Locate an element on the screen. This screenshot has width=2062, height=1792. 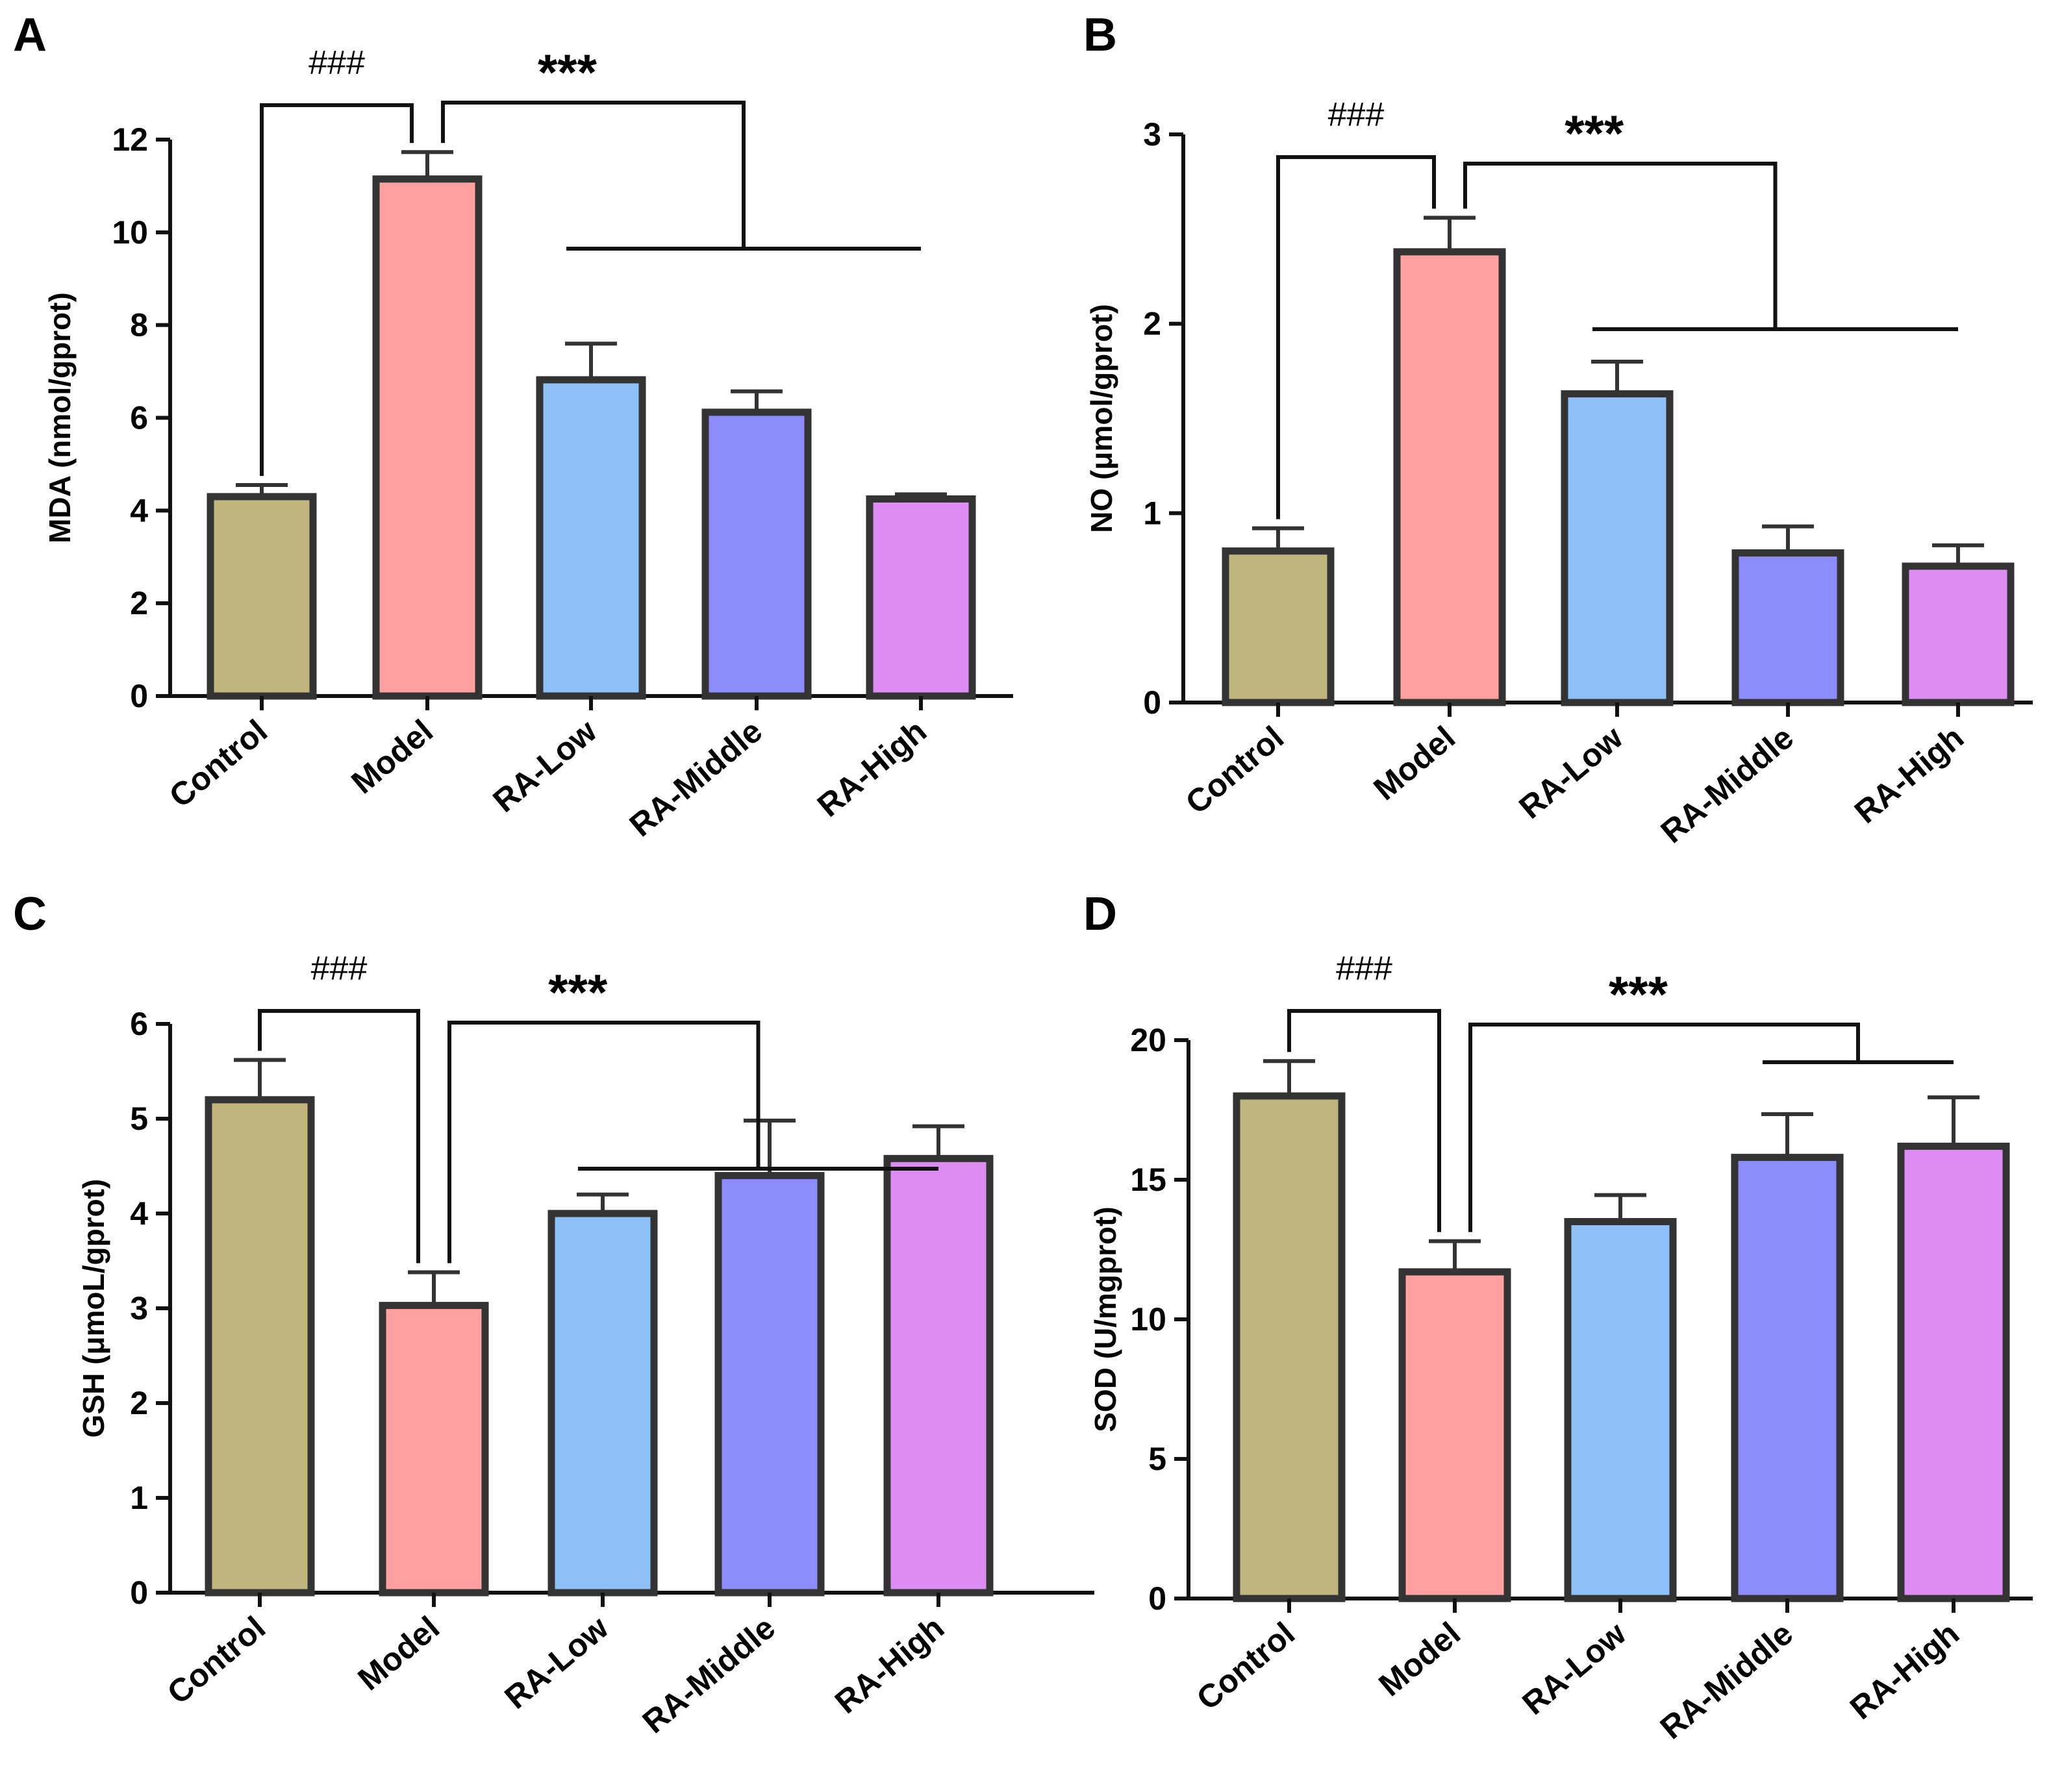
panel-letter: A is located at coordinates (30, 35).